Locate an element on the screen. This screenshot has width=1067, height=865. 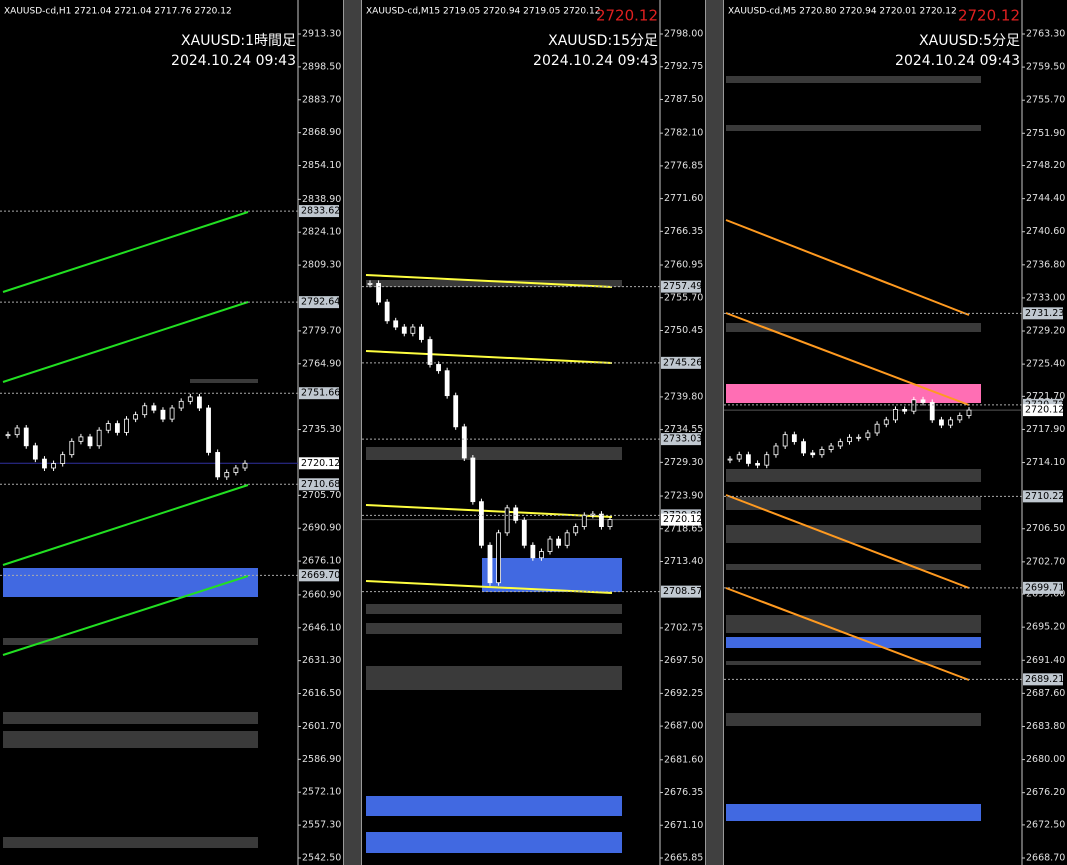
tick-label: 2798.00 is located at coordinates (683, 34).